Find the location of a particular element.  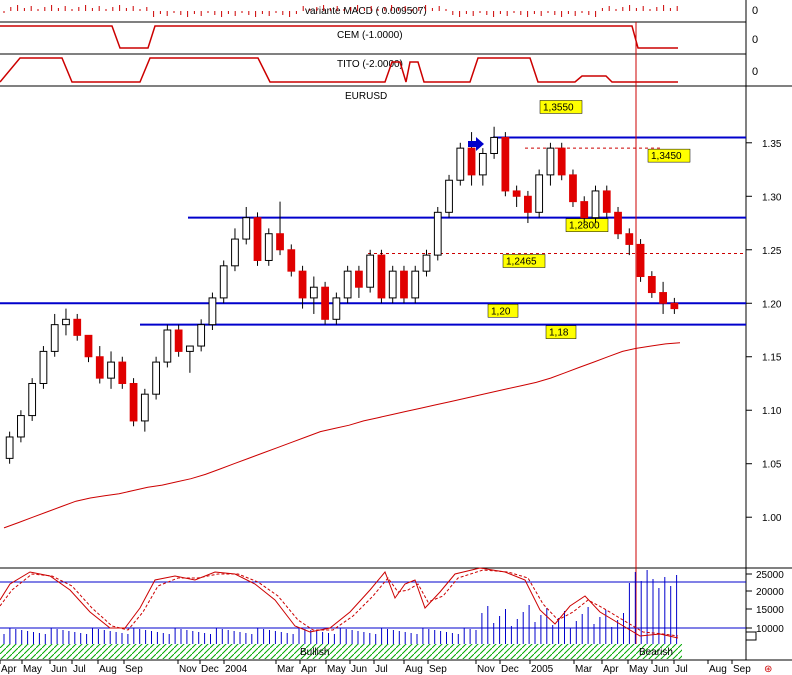

tito-line is located at coordinates (339, 70).